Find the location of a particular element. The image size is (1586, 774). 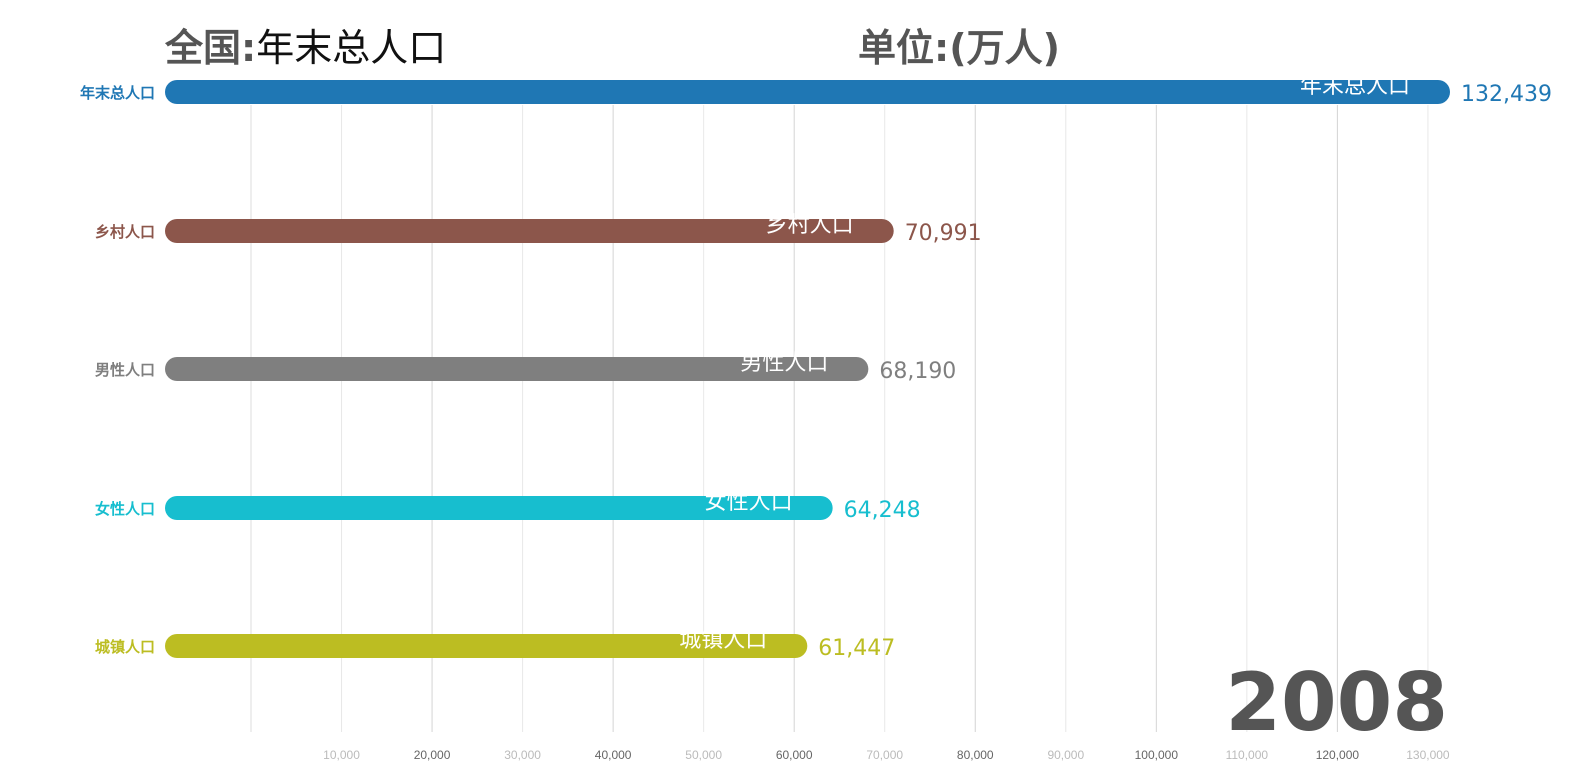

x-tick-label: 50,000 is located at coordinates (703, 755).